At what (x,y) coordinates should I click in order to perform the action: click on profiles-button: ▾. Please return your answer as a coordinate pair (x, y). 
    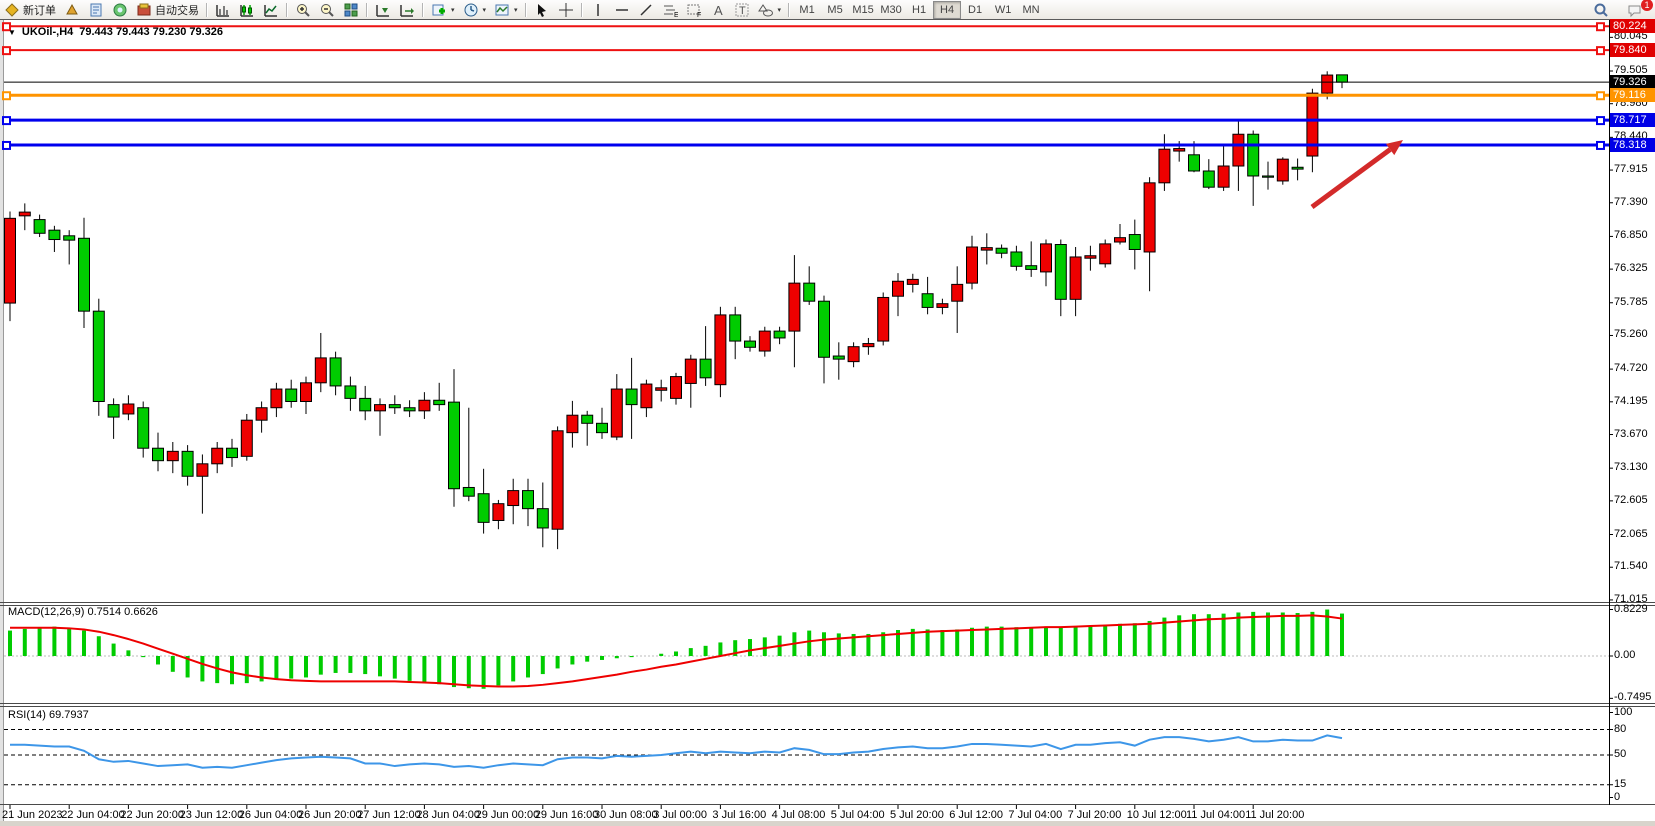
    Looking at the image, I should click on (475, 9).